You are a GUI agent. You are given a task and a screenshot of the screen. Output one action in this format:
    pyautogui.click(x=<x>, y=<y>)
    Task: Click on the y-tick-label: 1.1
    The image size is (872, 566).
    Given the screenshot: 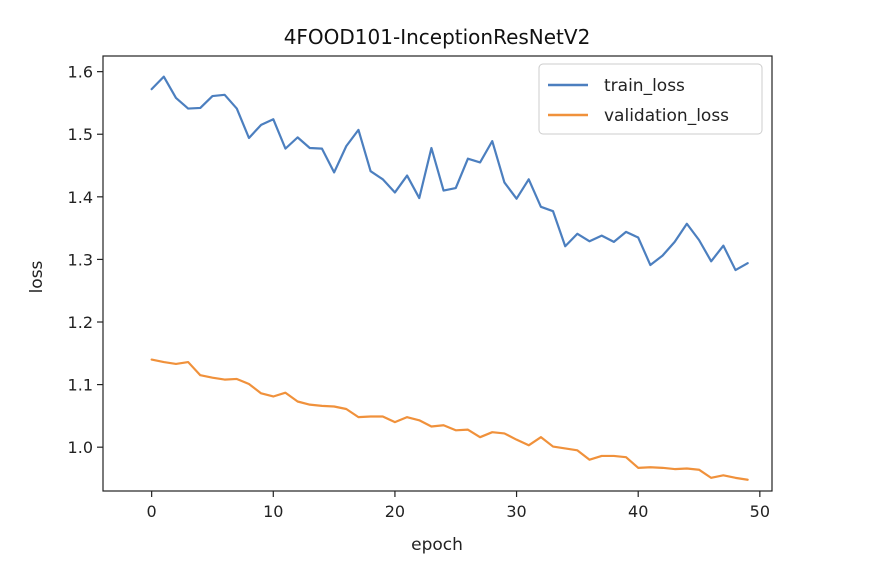 What is the action you would take?
    pyautogui.click(x=80, y=385)
    